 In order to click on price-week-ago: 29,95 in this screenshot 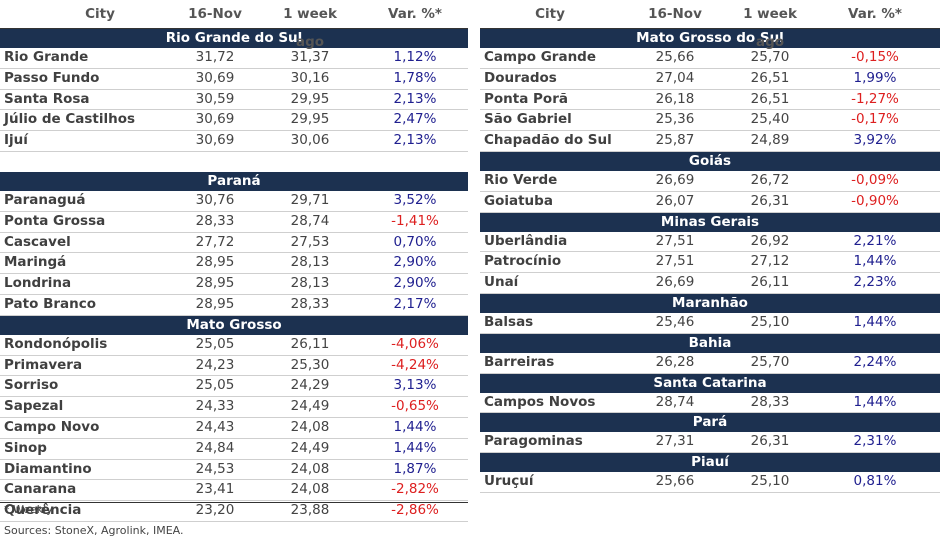, I will do `click(310, 119)`.